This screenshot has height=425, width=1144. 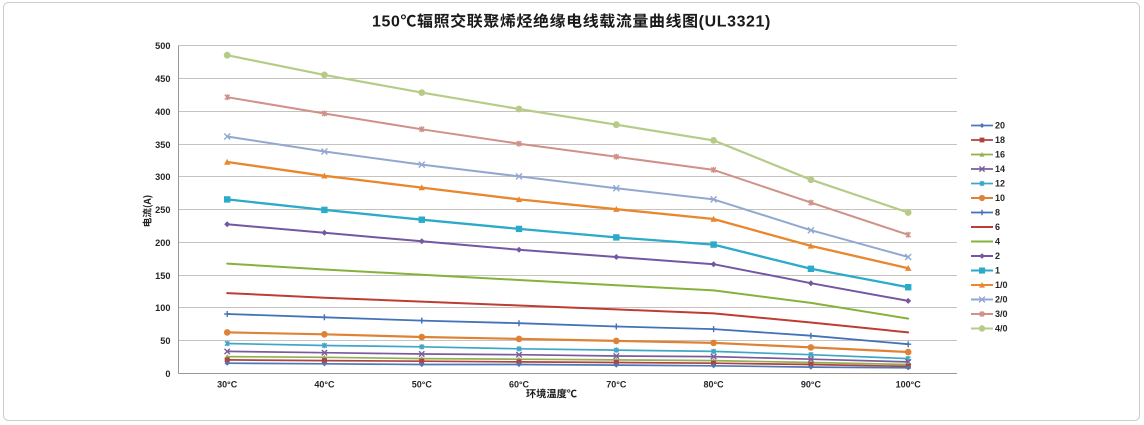 What do you see at coordinates (1001, 300) in the screenshot?
I see `svg-text: 2/0` at bounding box center [1001, 300].